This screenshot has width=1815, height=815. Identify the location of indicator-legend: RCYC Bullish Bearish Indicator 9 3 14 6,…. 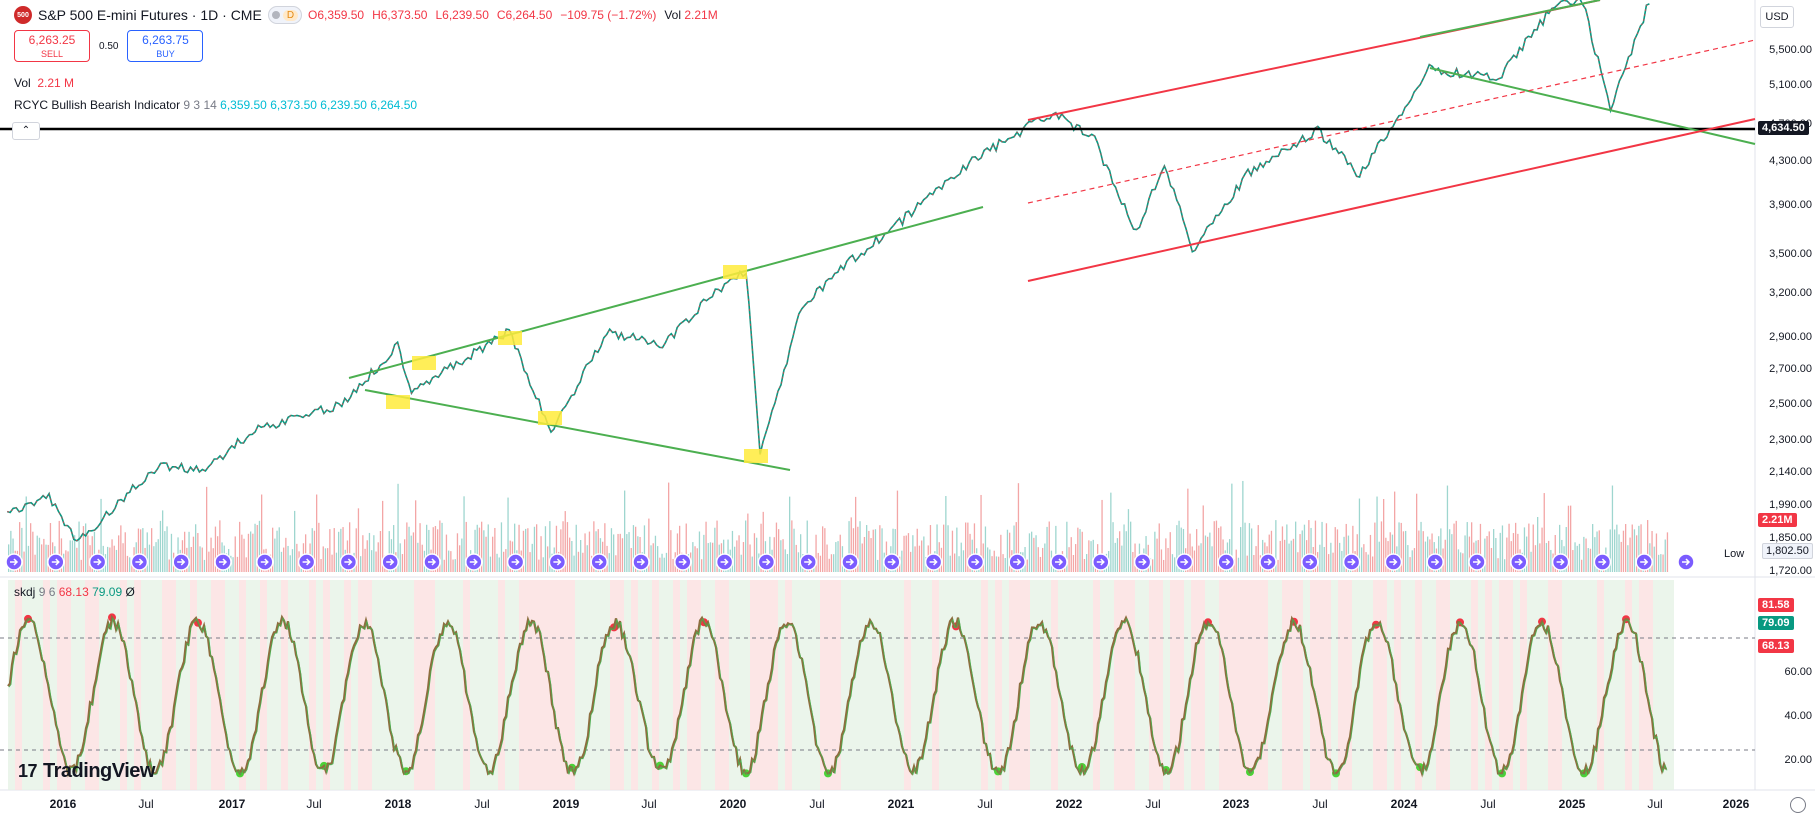
(215, 105).